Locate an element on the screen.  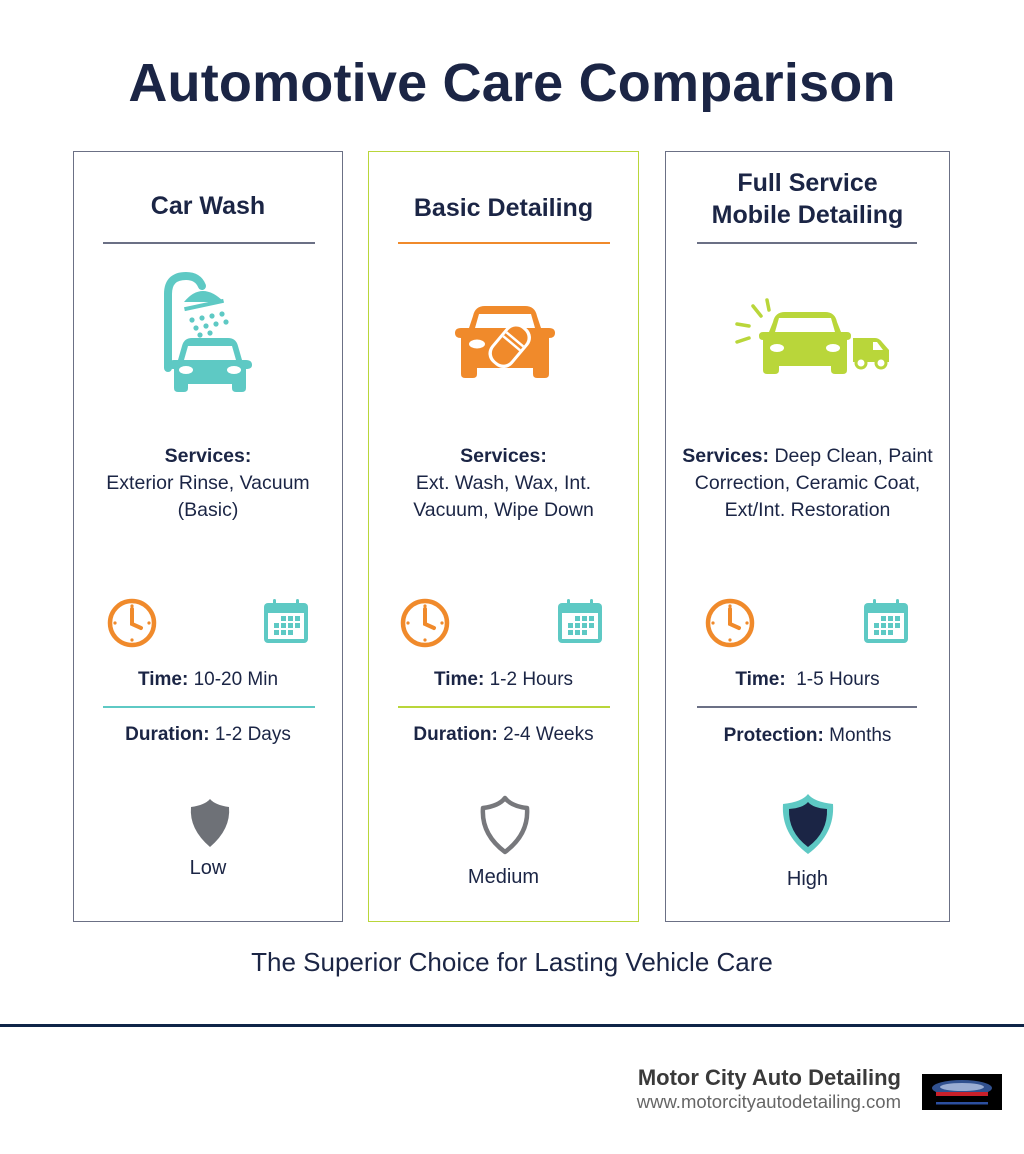
footer-divider is located at coordinates (512, 1025).